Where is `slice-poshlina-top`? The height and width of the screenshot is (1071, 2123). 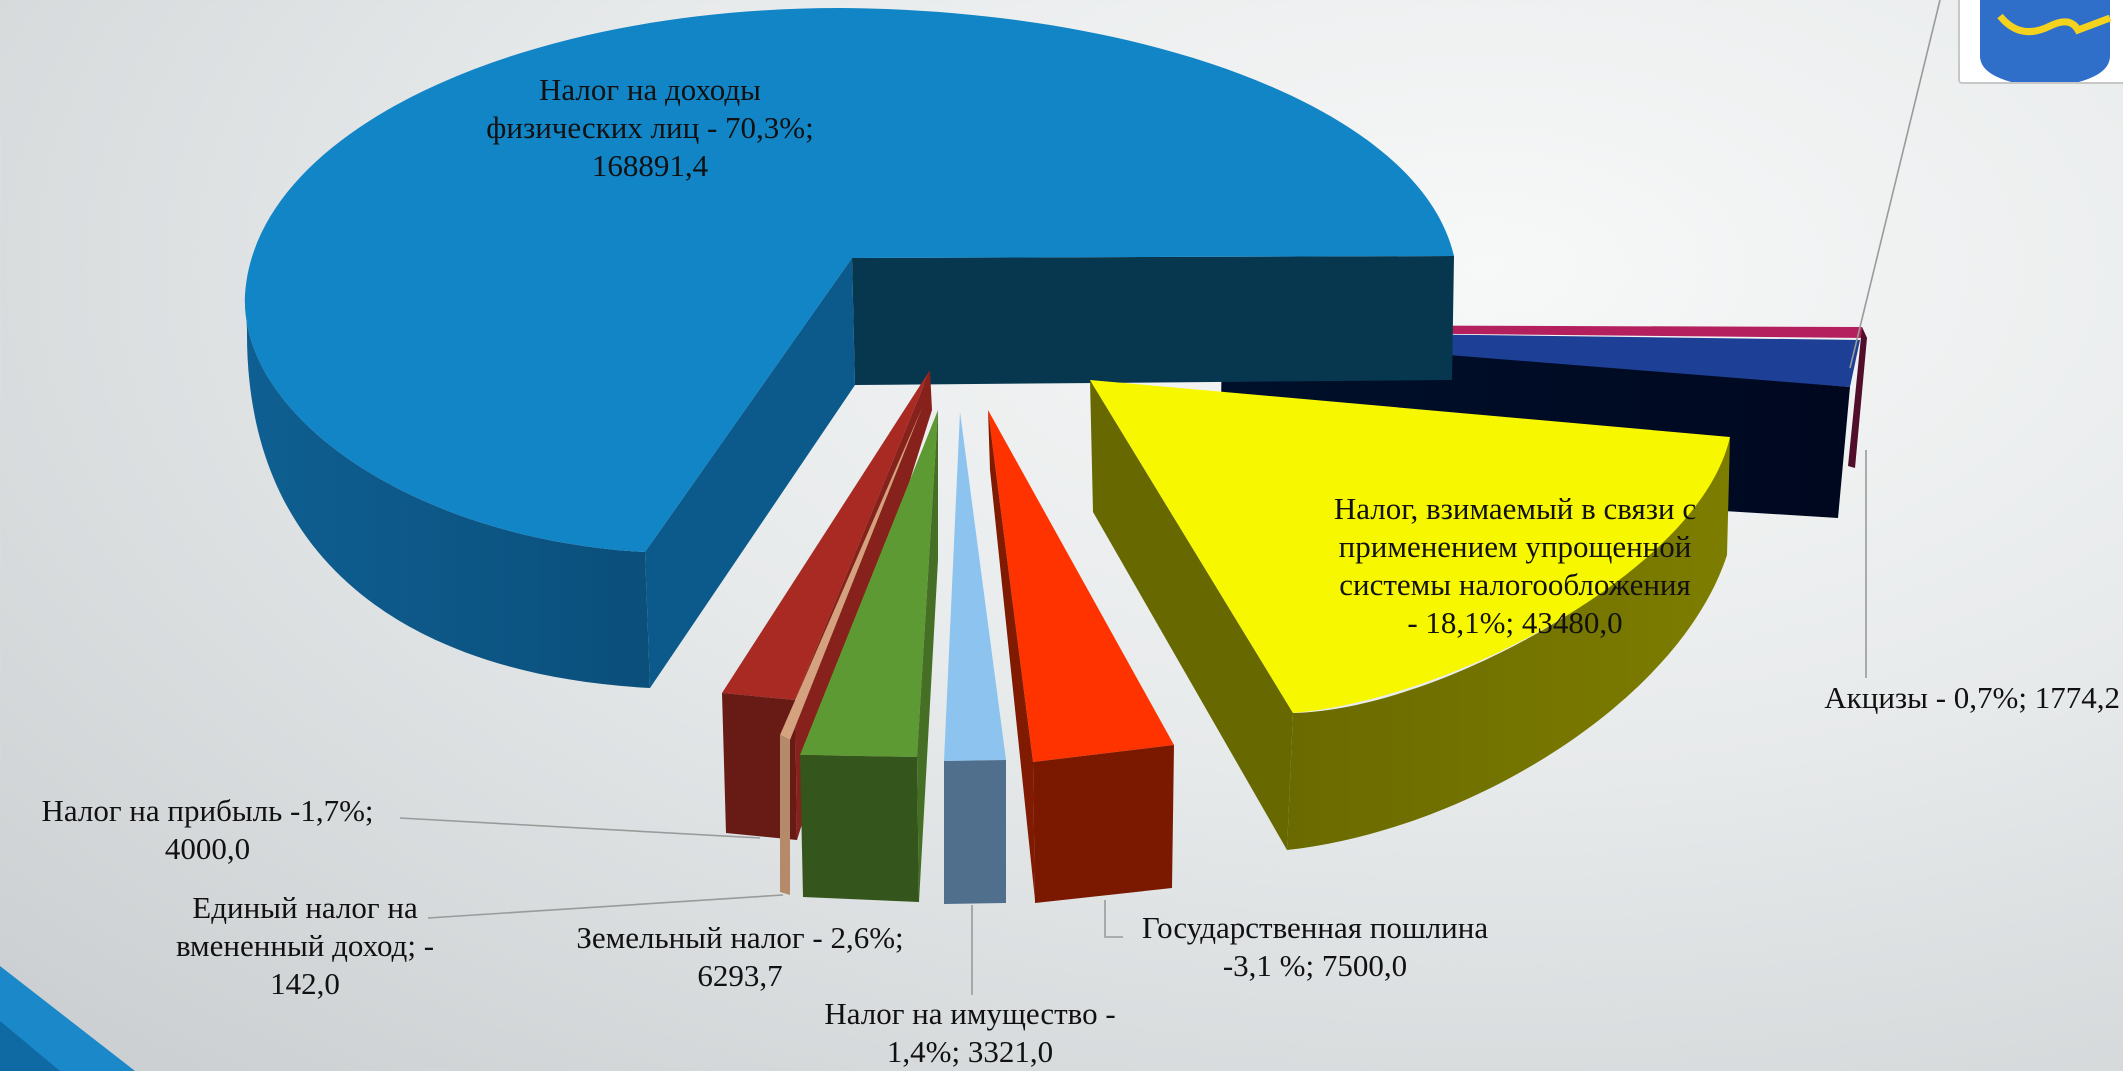
slice-poshlina-top is located at coordinates (1081, 586).